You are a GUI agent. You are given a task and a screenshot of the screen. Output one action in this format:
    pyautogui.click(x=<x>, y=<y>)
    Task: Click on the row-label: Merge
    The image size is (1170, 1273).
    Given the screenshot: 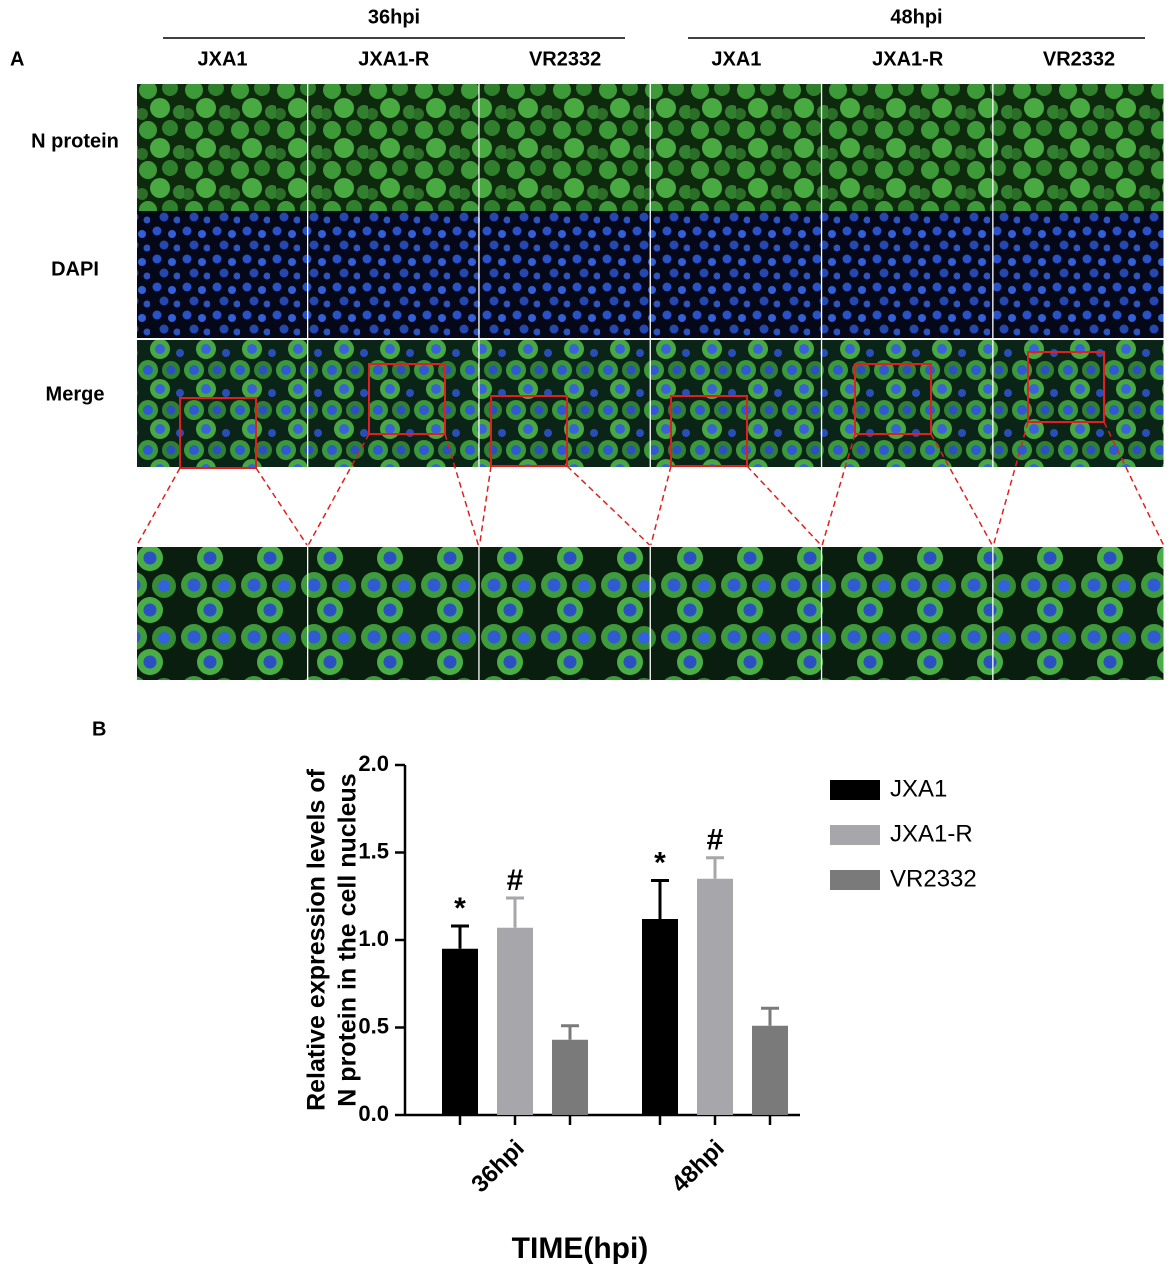 What is the action you would take?
    pyautogui.click(x=75, y=394)
    